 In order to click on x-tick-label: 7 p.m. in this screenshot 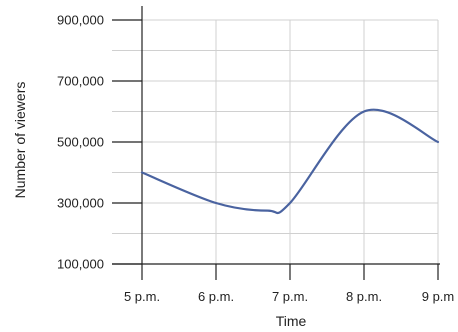, I will do `click(290, 296)`.